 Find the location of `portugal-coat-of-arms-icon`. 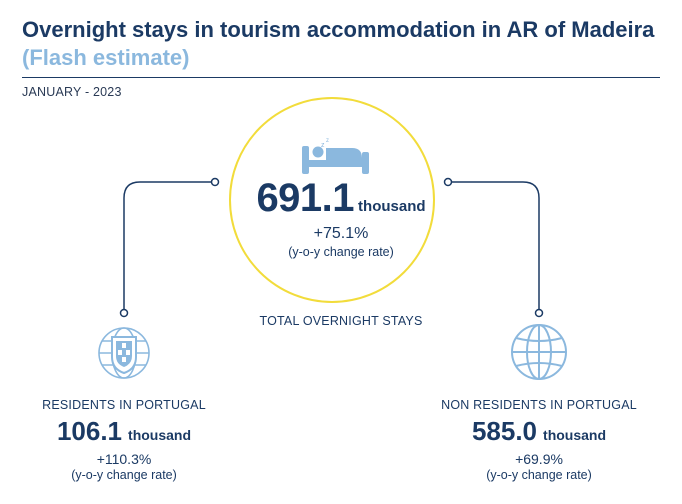

portugal-coat-of-arms-icon is located at coordinates (124, 353).